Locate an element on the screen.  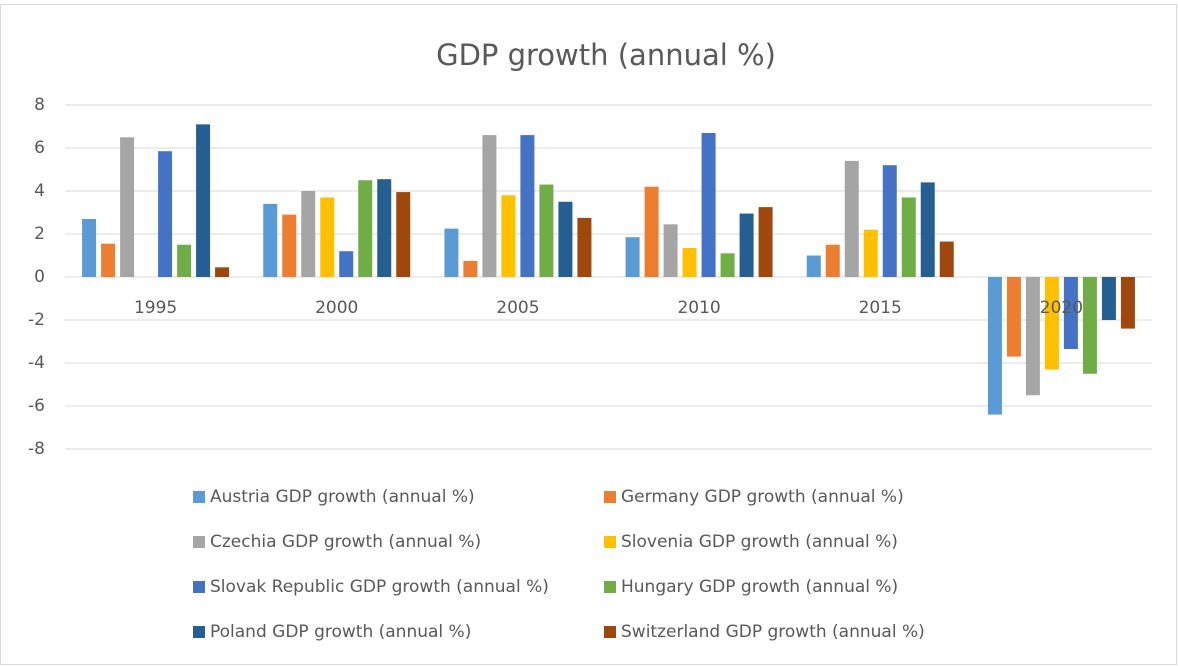
x-tick-label: 2015 is located at coordinates (880, 308).